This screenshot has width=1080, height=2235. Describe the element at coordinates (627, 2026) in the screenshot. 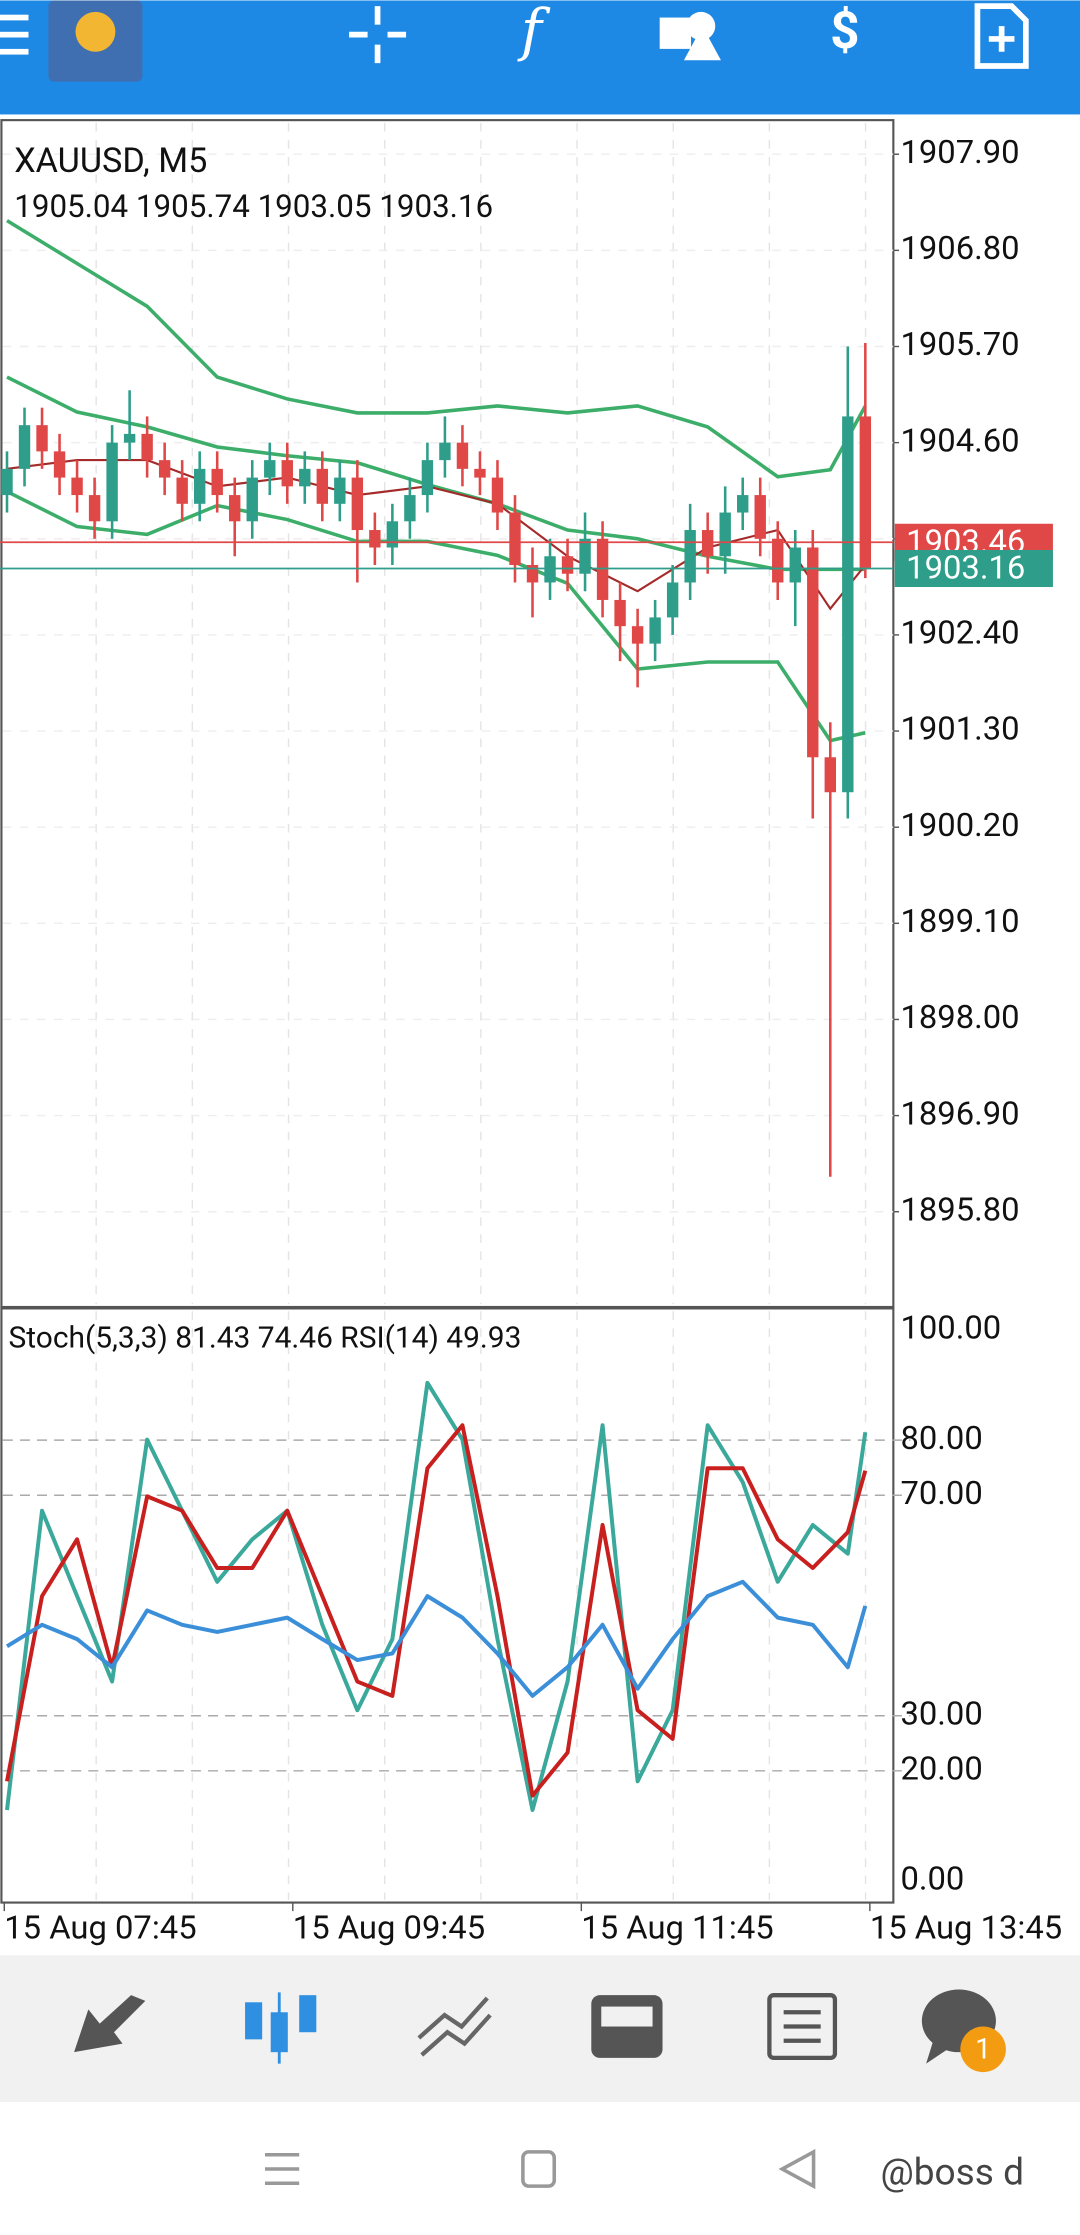

I see `history-tab` at that location.